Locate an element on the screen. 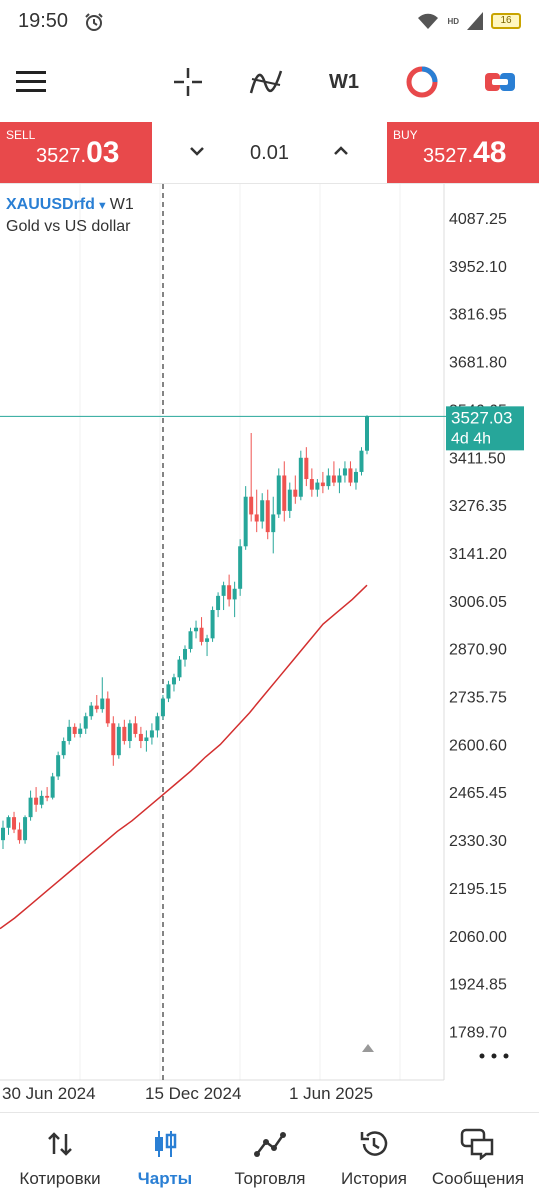 Image resolution: width=539 pixels, height=1200 pixels. symbol-name: XAUUSDrfd is located at coordinates (50, 204).